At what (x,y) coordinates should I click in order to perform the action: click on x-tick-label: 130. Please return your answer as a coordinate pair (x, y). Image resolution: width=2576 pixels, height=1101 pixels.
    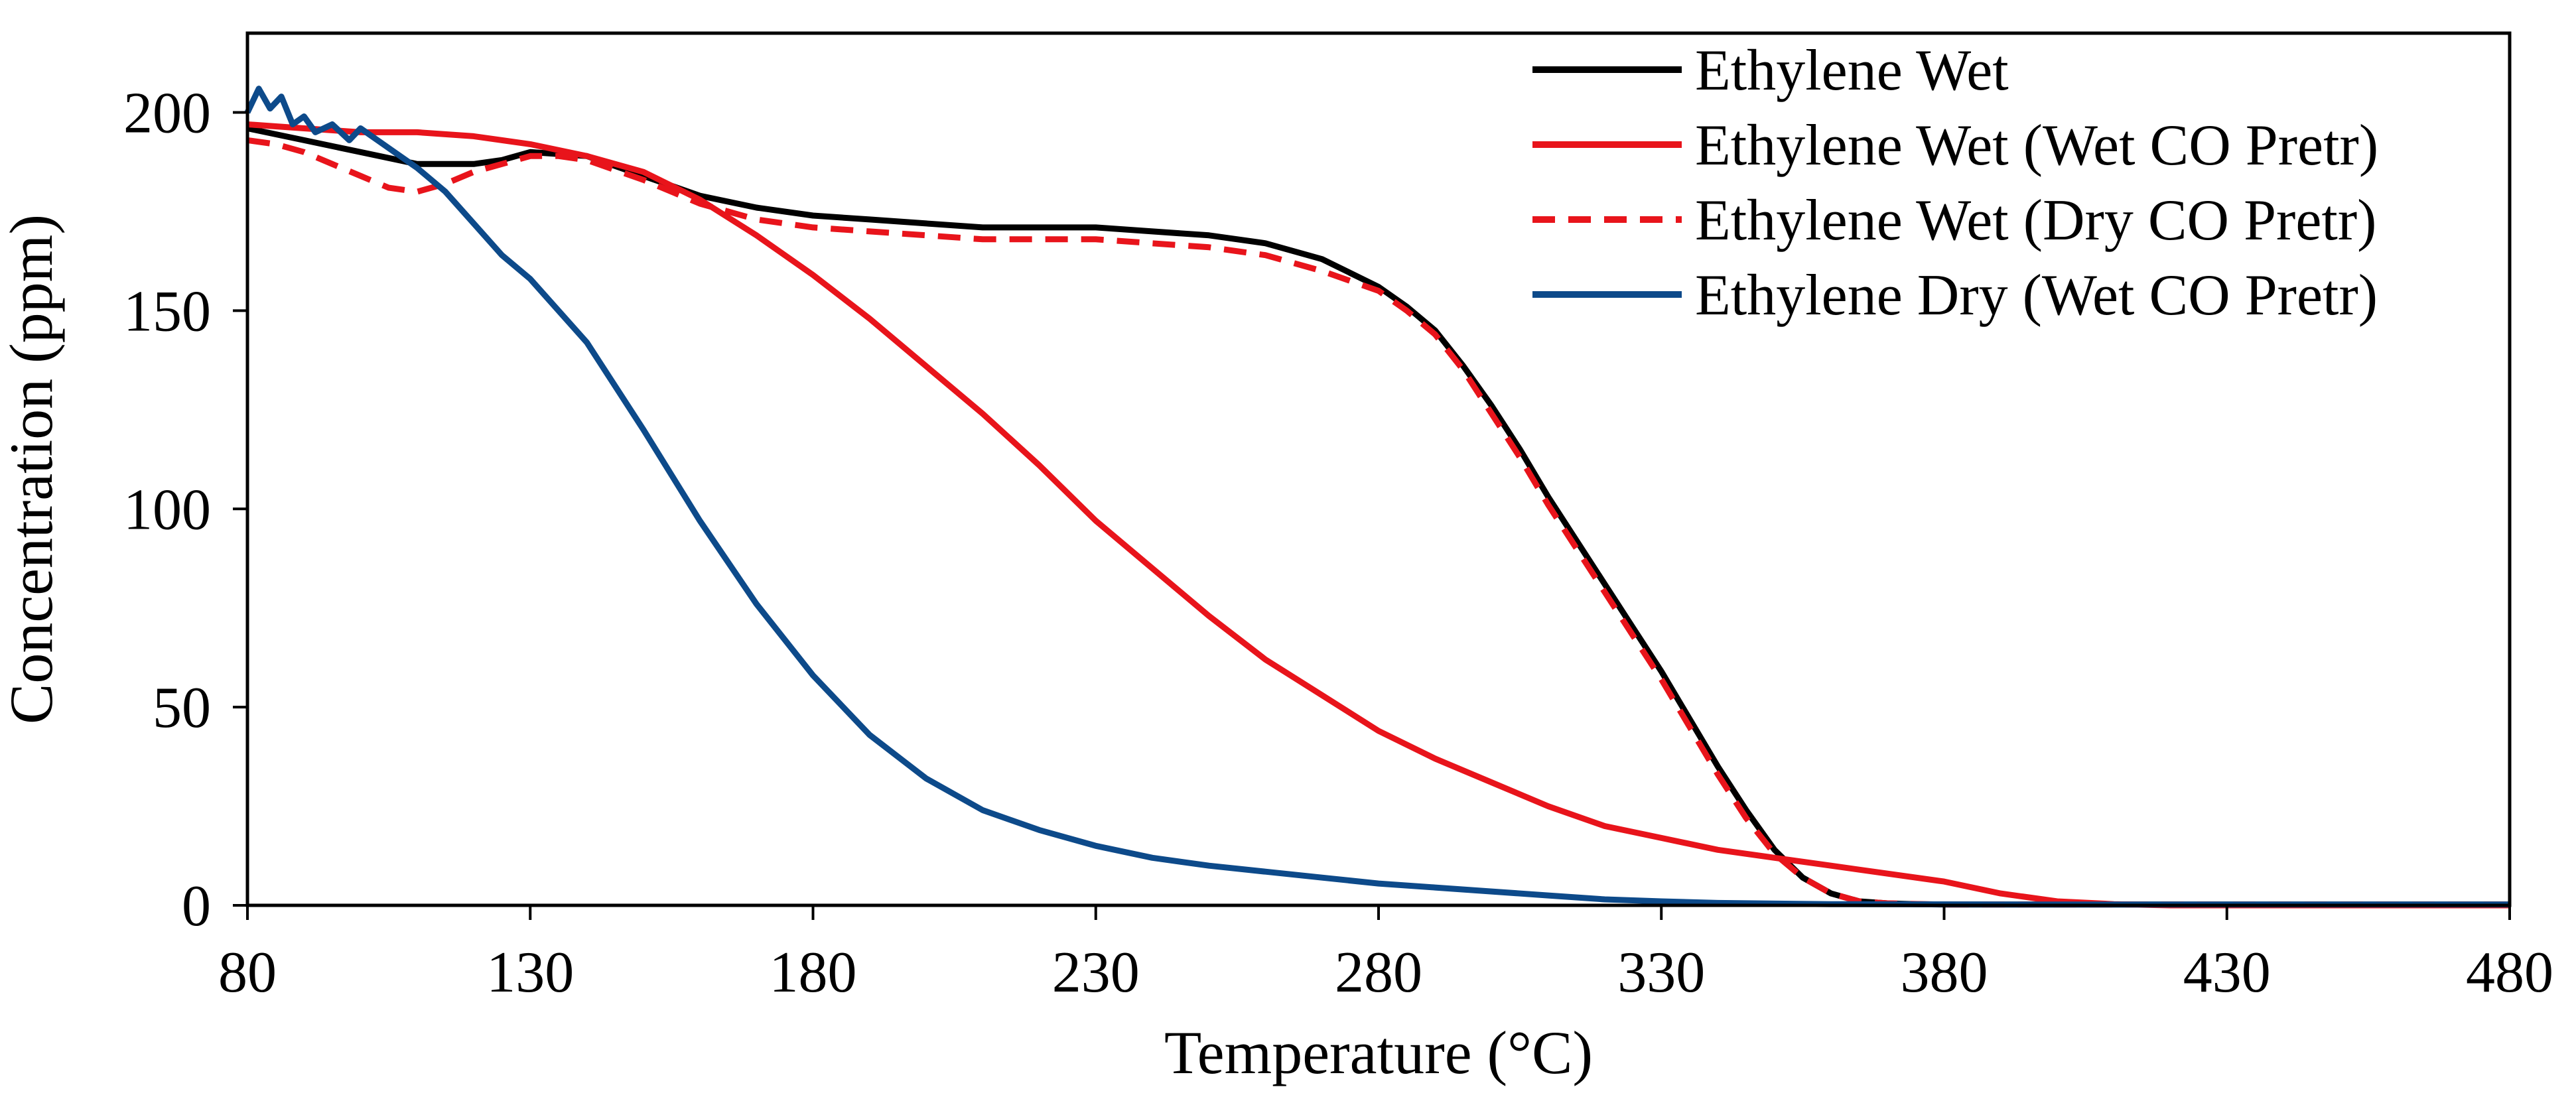
    Looking at the image, I should click on (530, 972).